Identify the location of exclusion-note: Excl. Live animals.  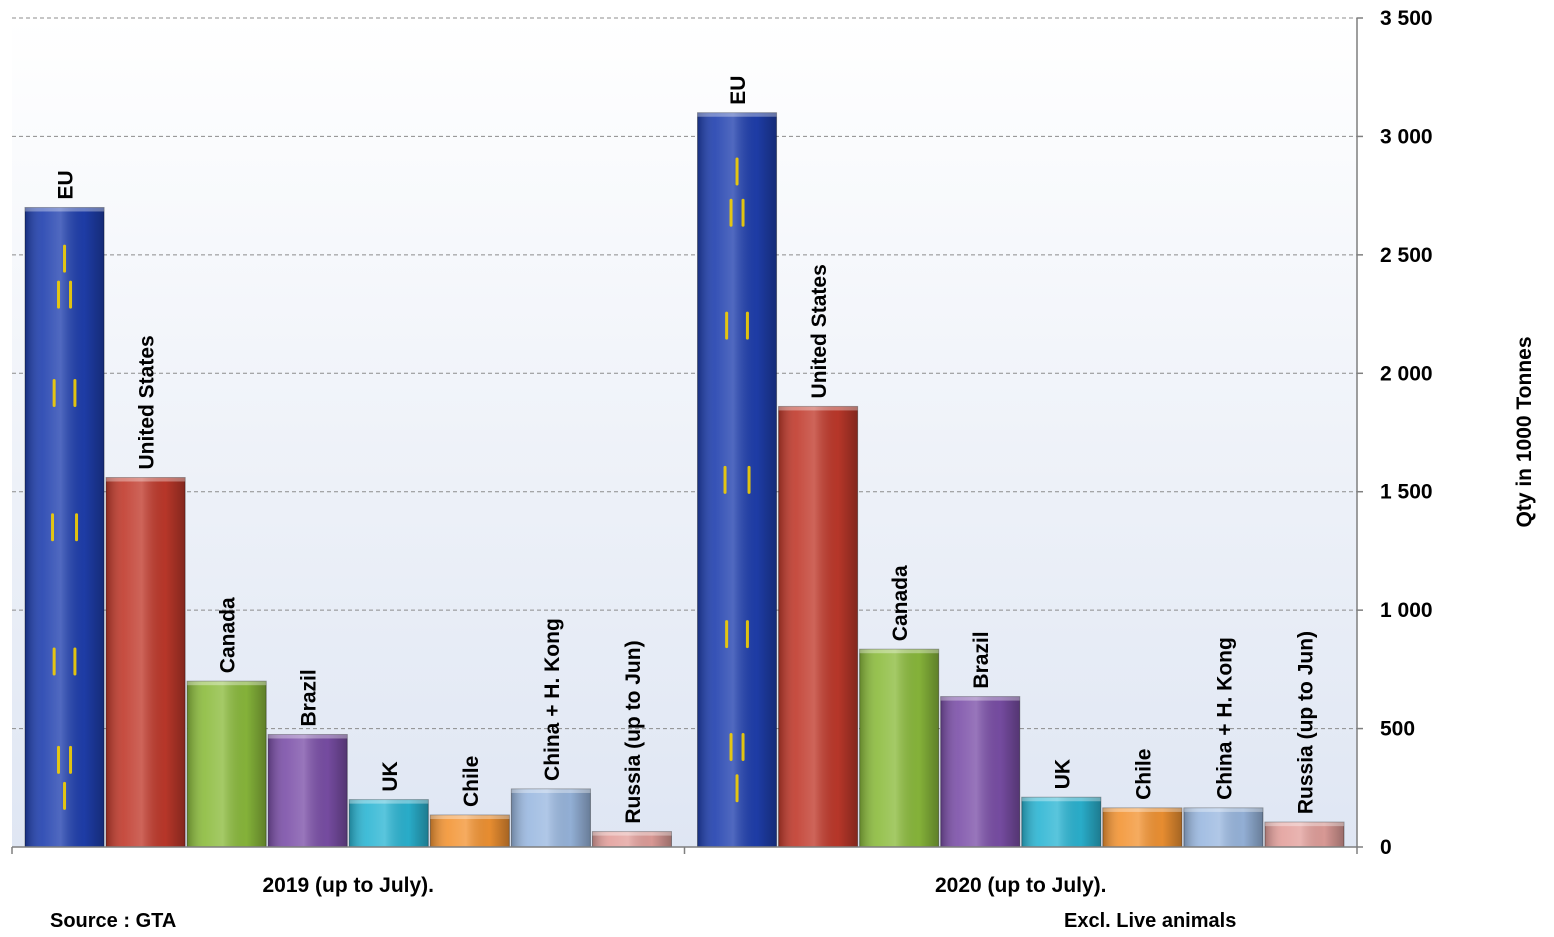
(1150, 921).